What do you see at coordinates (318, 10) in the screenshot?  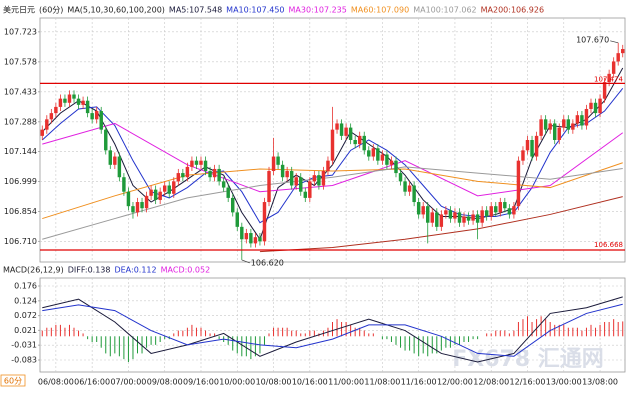 I see `legend-entry: MA30:107.235` at bounding box center [318, 10].